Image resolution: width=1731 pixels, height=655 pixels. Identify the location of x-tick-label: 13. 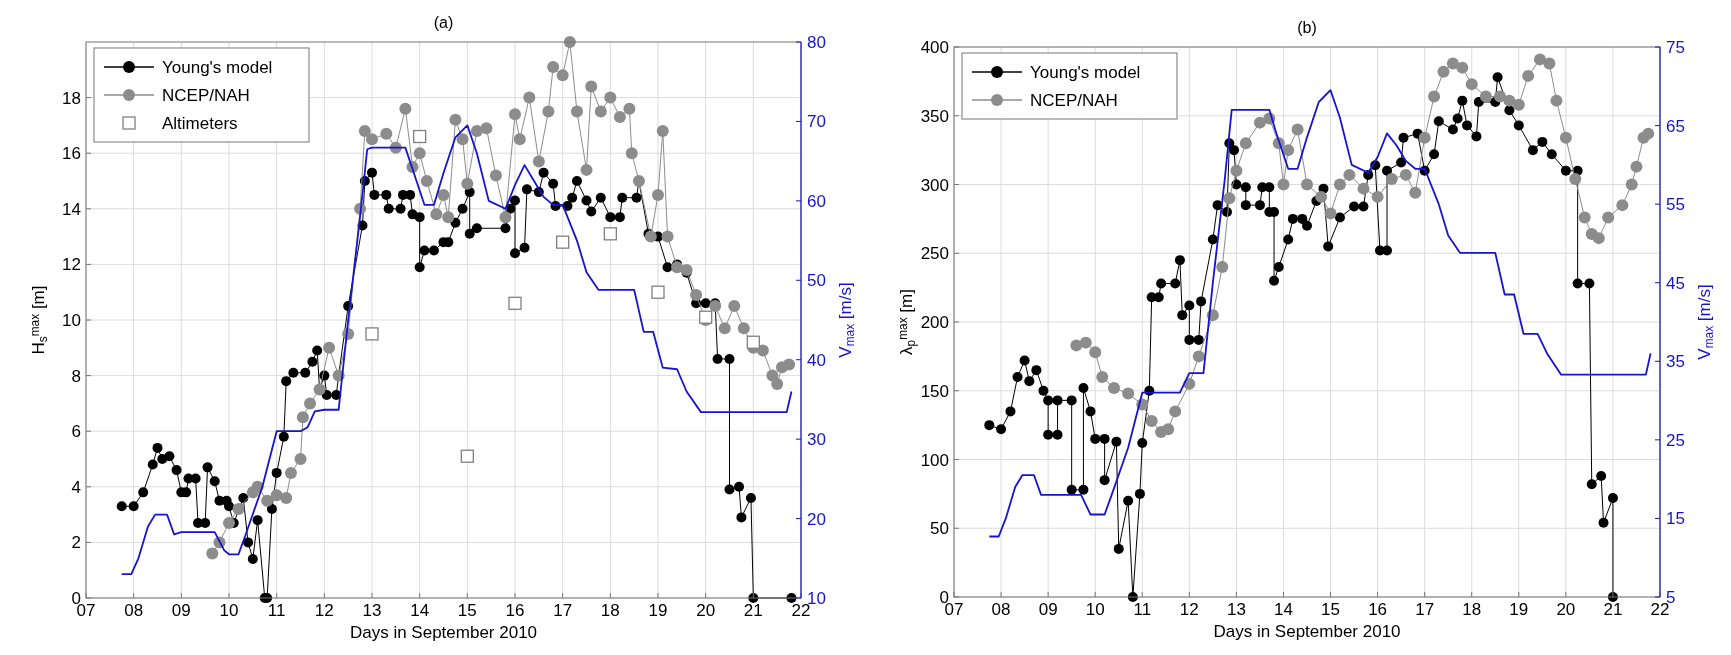
(372, 610).